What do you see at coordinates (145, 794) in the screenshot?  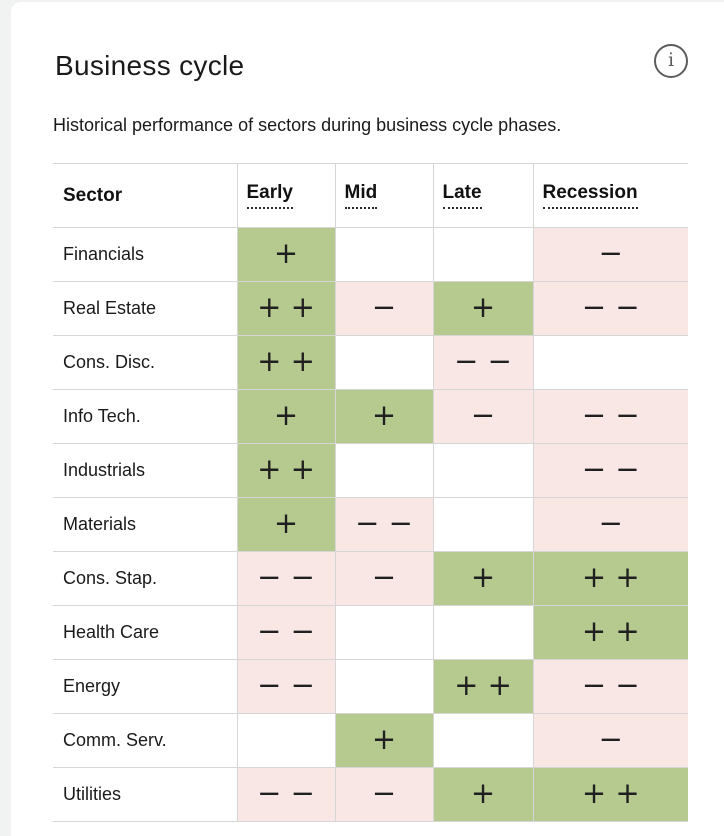 I see `sector-label-utilities: Utilities` at bounding box center [145, 794].